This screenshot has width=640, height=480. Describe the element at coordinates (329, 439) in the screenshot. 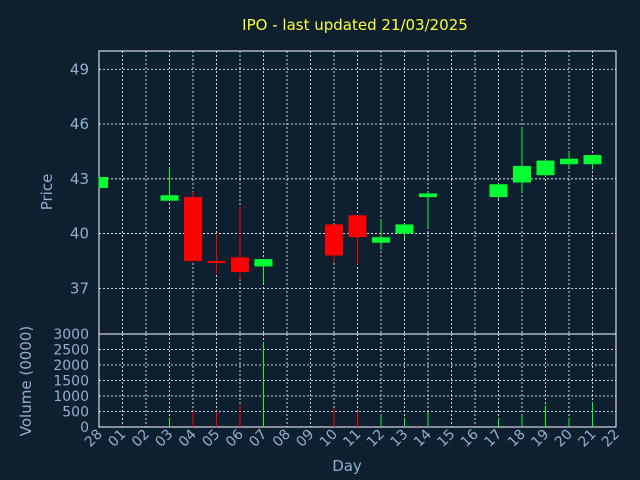

I see `x-tick-label: 10` at that location.